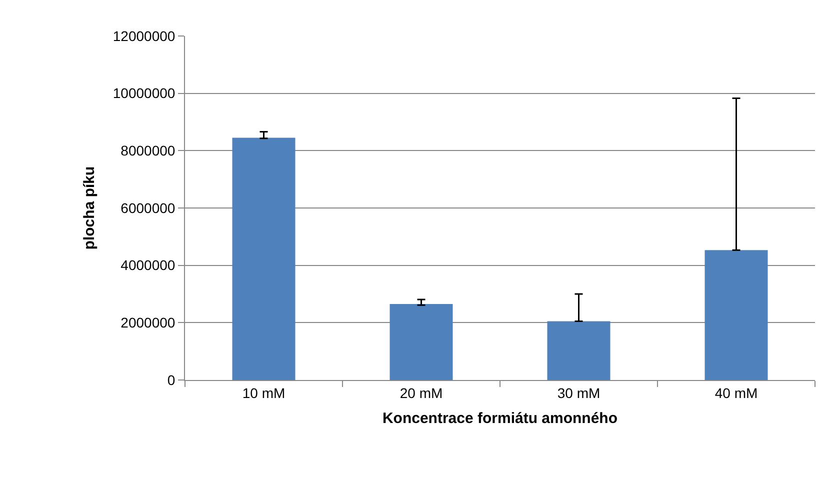 The width and height of the screenshot is (828, 481). Describe the element at coordinates (264, 392) in the screenshot. I see `x-tick-label: 10 mM` at that location.